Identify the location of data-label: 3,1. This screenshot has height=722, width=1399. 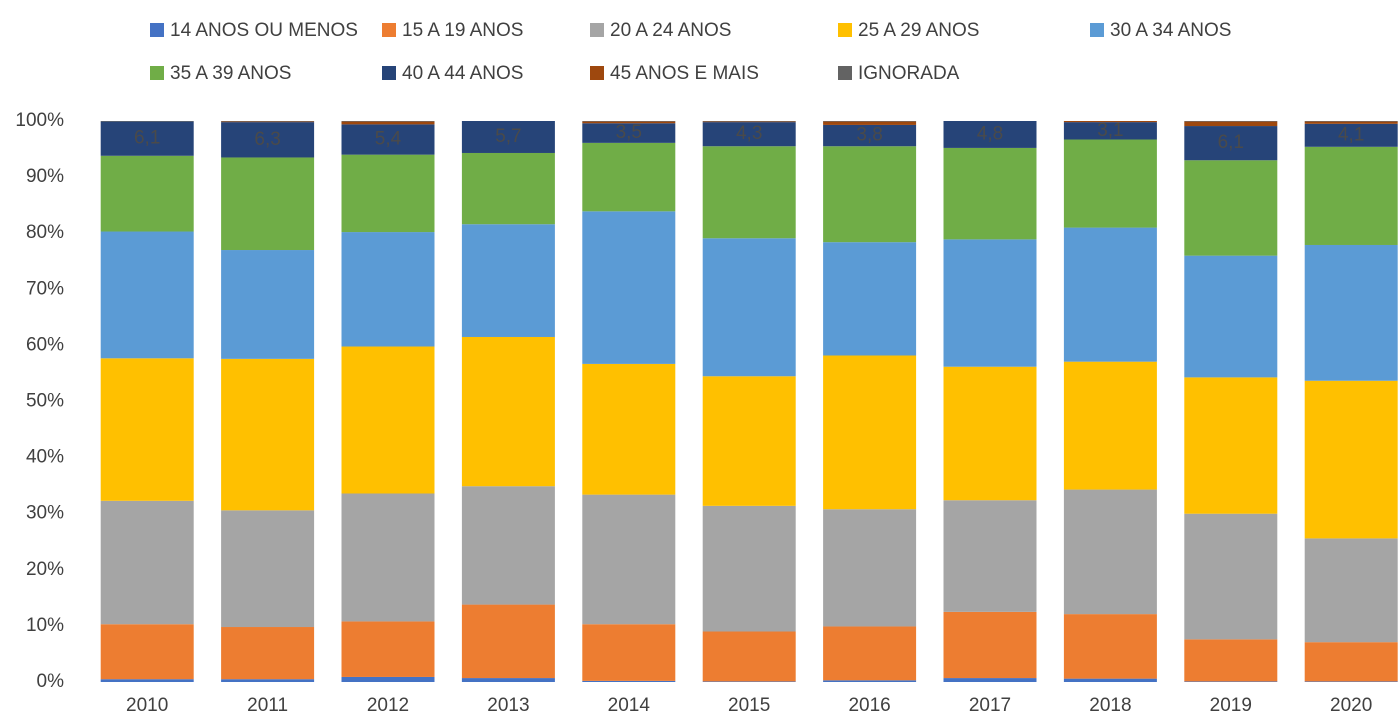
(1110, 130).